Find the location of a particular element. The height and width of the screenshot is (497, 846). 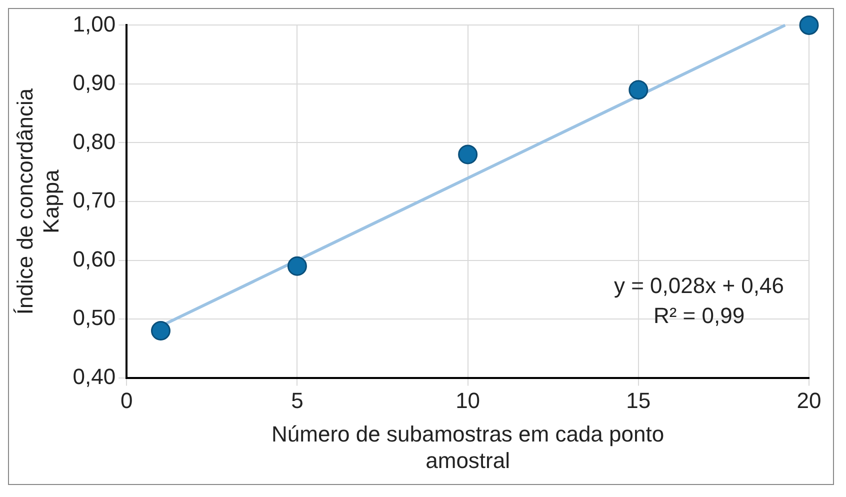

annotation: y = 0,028x + 0,46 is located at coordinates (699, 285).